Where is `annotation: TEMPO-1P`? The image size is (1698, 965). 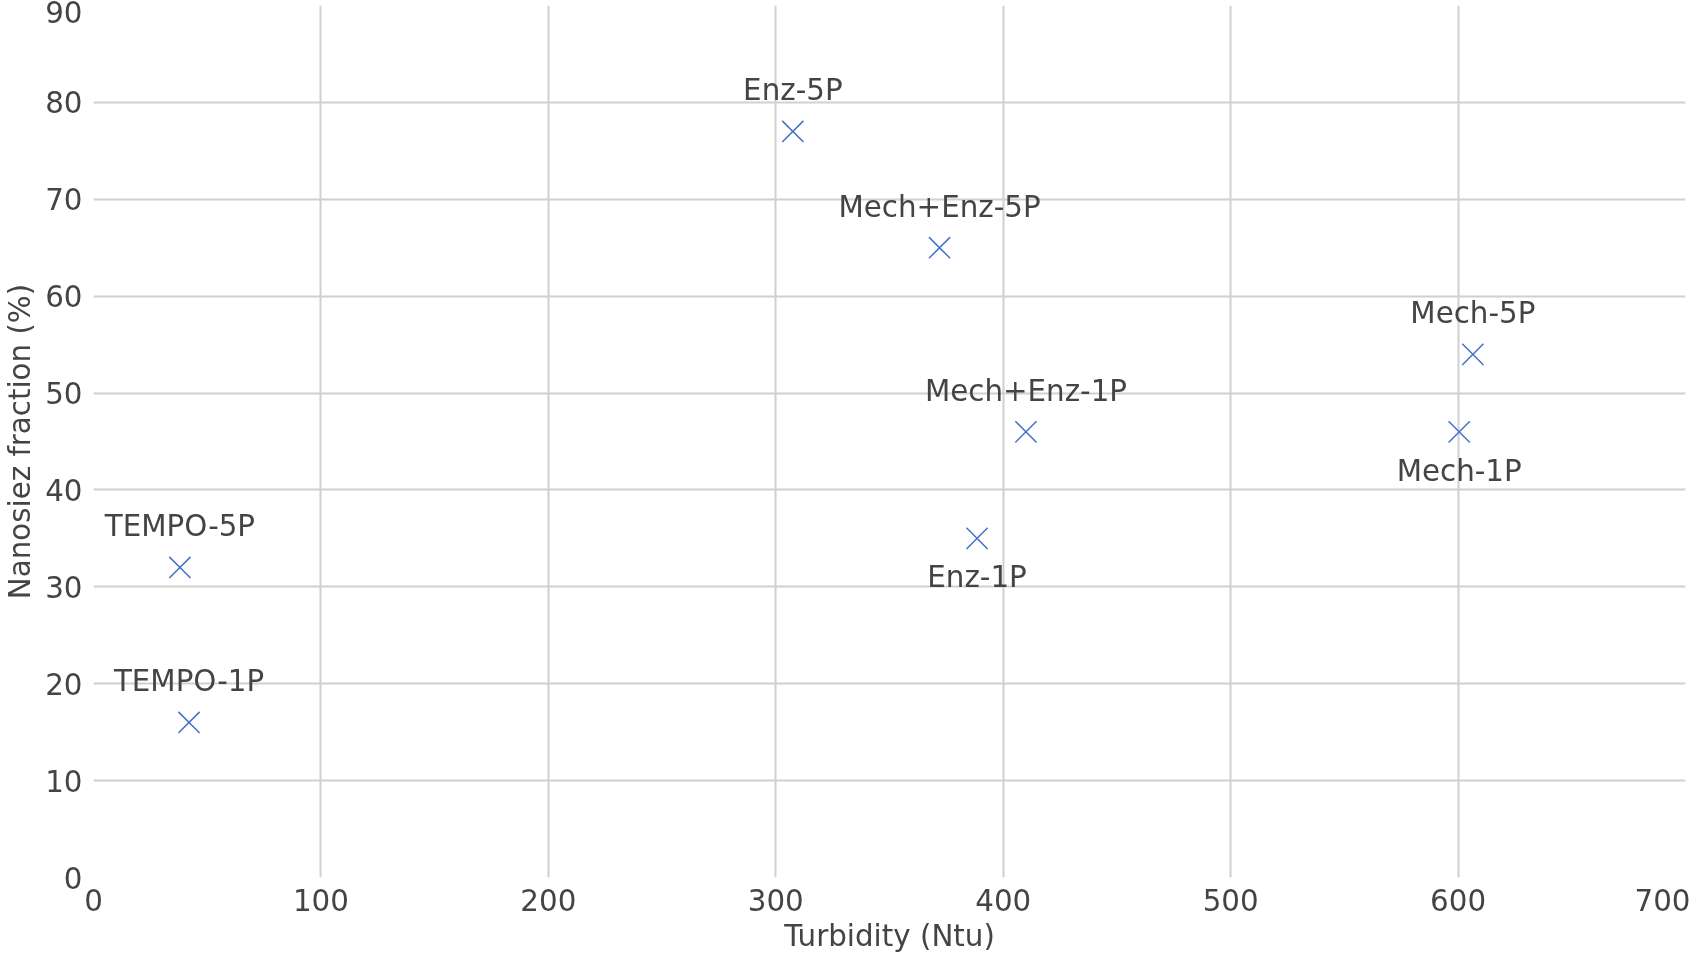
annotation: TEMPO-1P is located at coordinates (188, 681).